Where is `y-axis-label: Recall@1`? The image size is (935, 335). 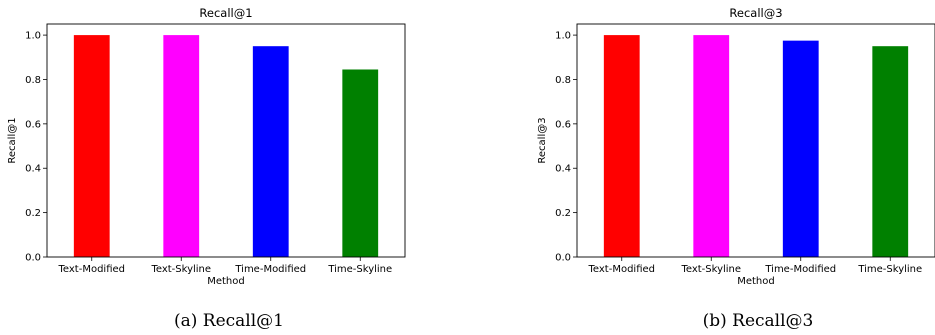
y-axis-label: Recall@1 is located at coordinates (12, 140).